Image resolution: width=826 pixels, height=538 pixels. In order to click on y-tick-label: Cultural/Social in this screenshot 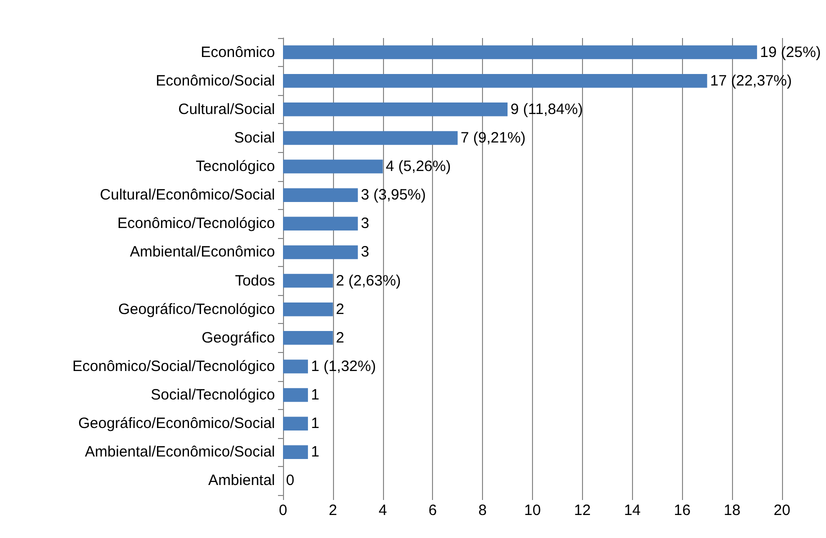, I will do `click(226, 109)`.